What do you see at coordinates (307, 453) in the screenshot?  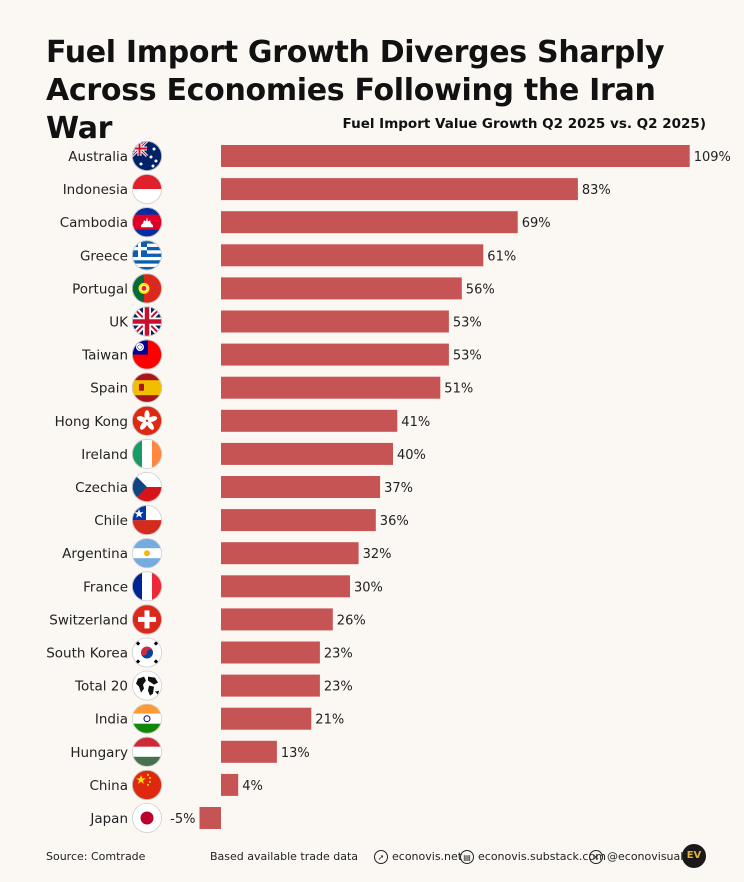 I see `bar-ireland` at bounding box center [307, 453].